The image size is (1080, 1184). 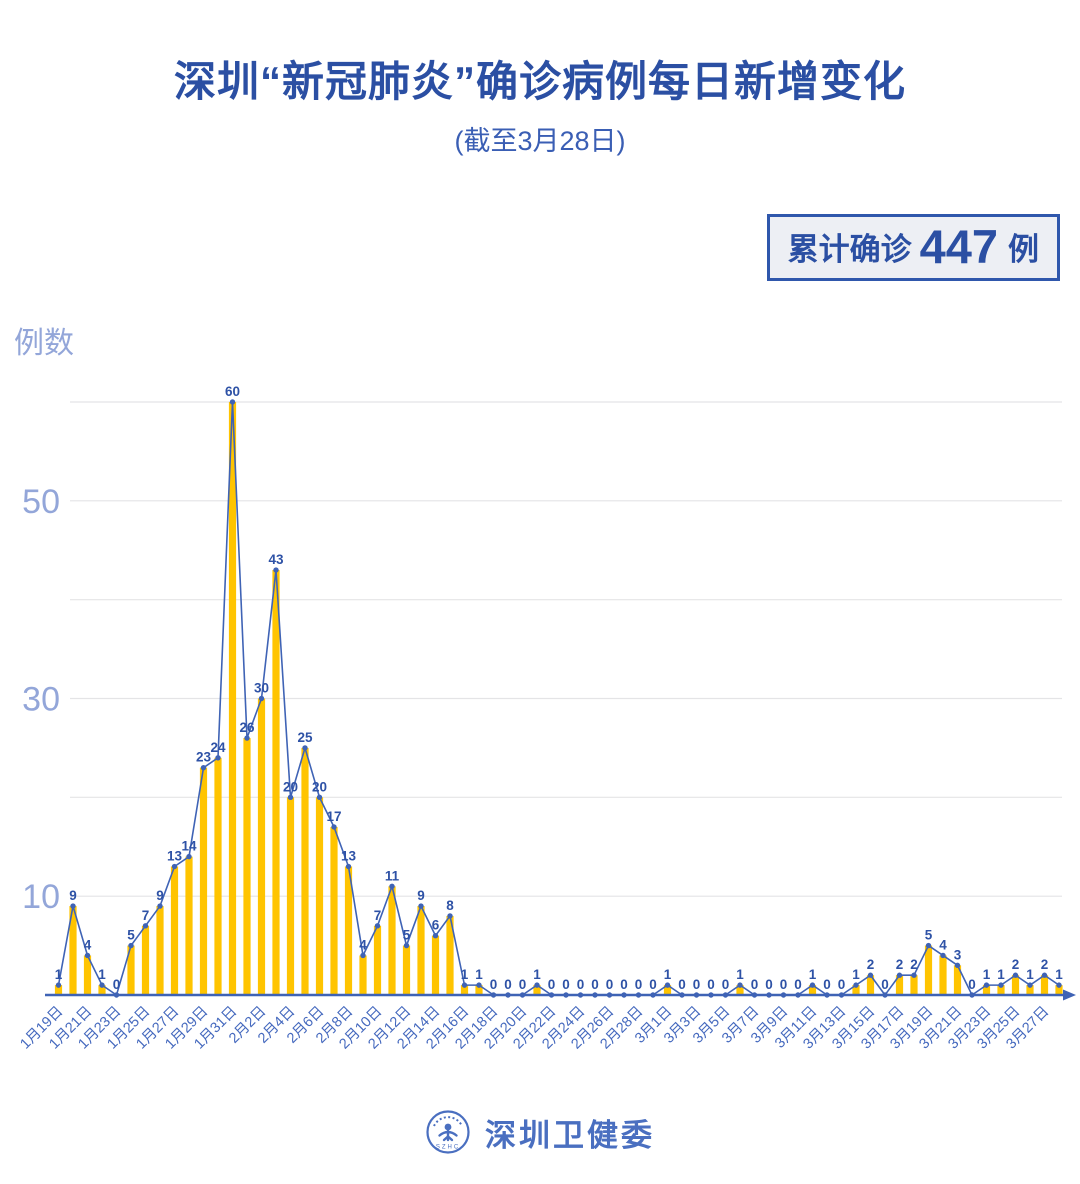 What do you see at coordinates (540, 141) in the screenshot?
I see `page-subtitle: (截至3月28日)` at bounding box center [540, 141].